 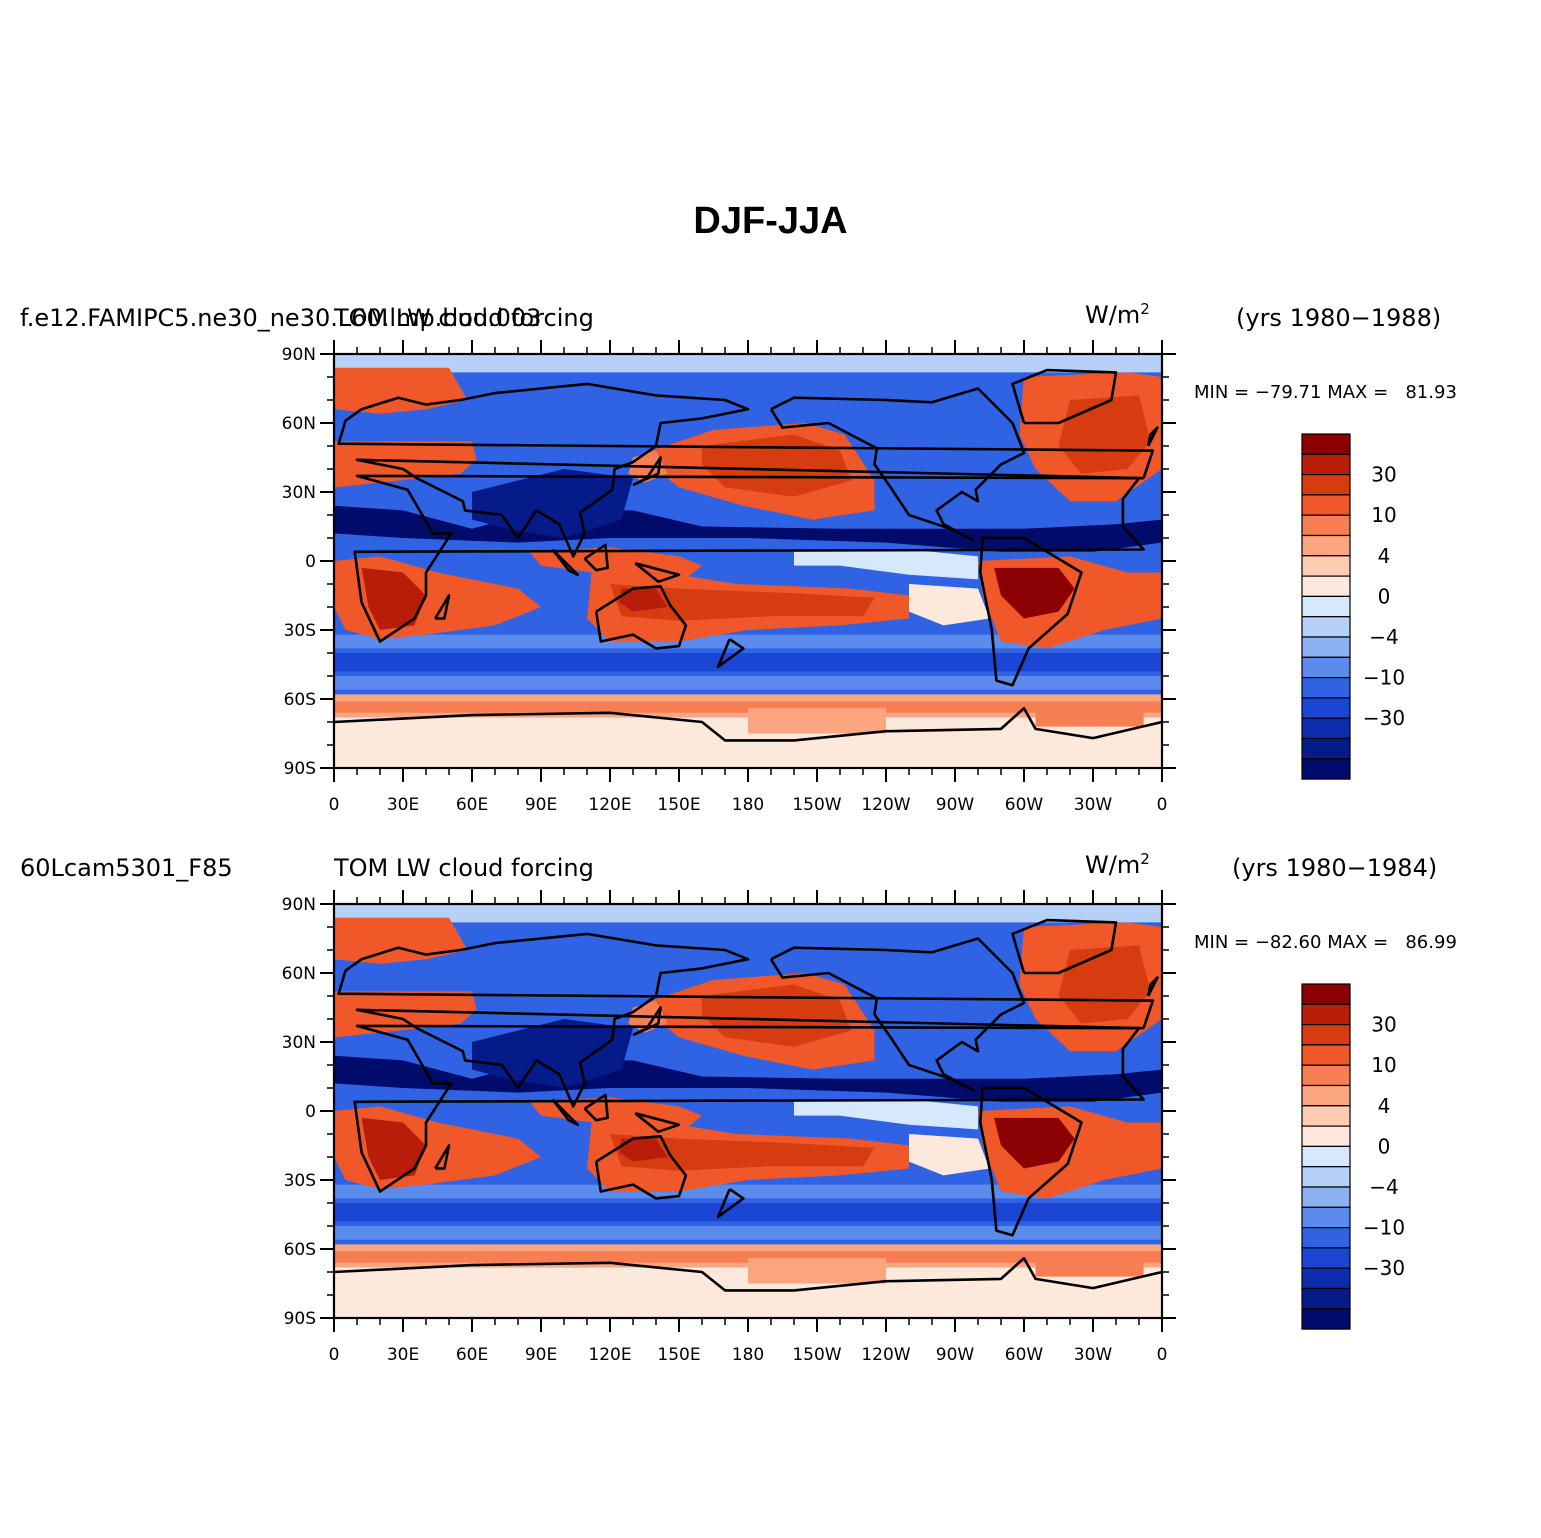 What do you see at coordinates (1339, 318) in the screenshot?
I see `panel1-years: (yrs 1980−1988)` at bounding box center [1339, 318].